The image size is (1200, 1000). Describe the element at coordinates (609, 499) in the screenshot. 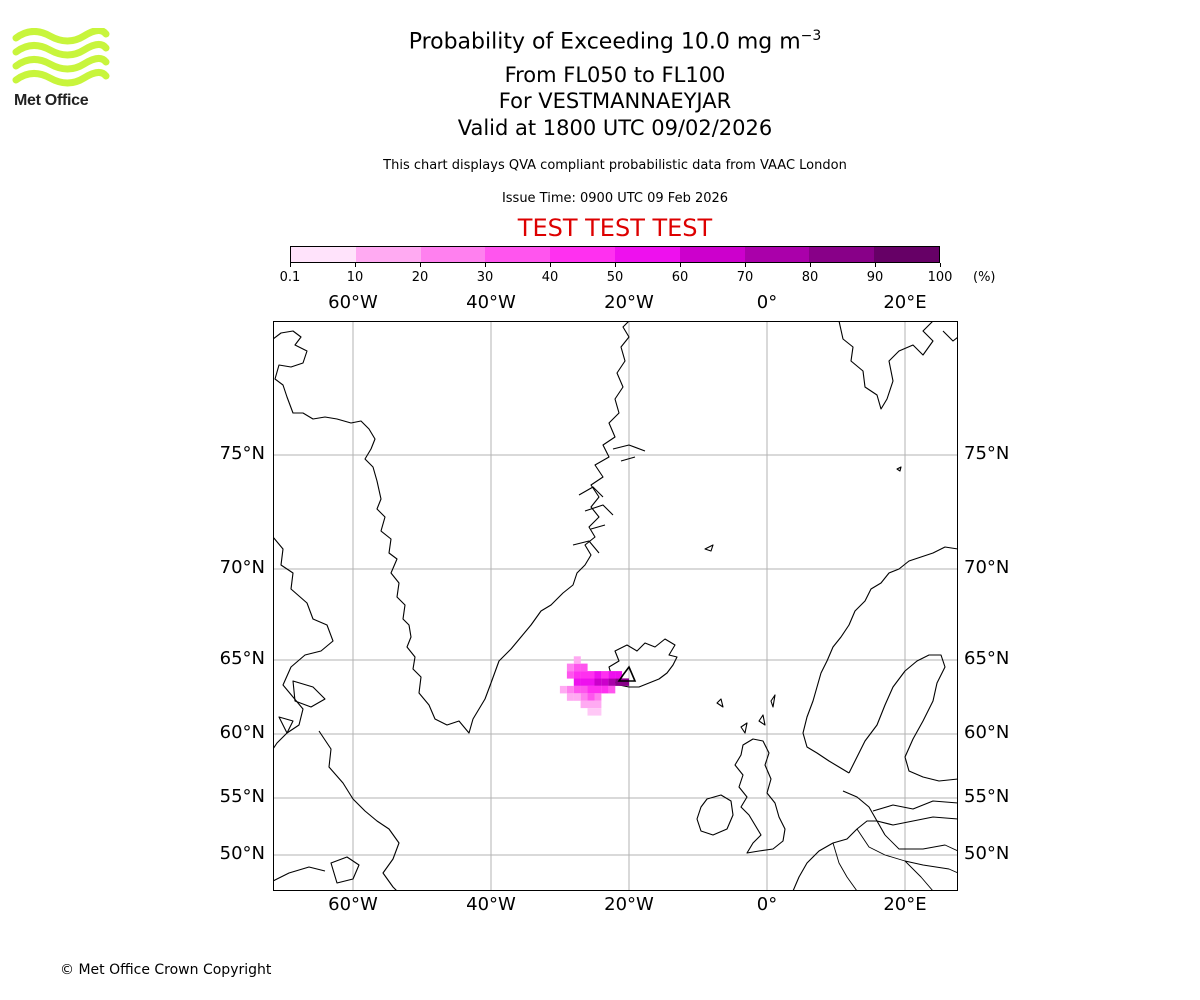

I see `greenland-east-fjords` at that location.